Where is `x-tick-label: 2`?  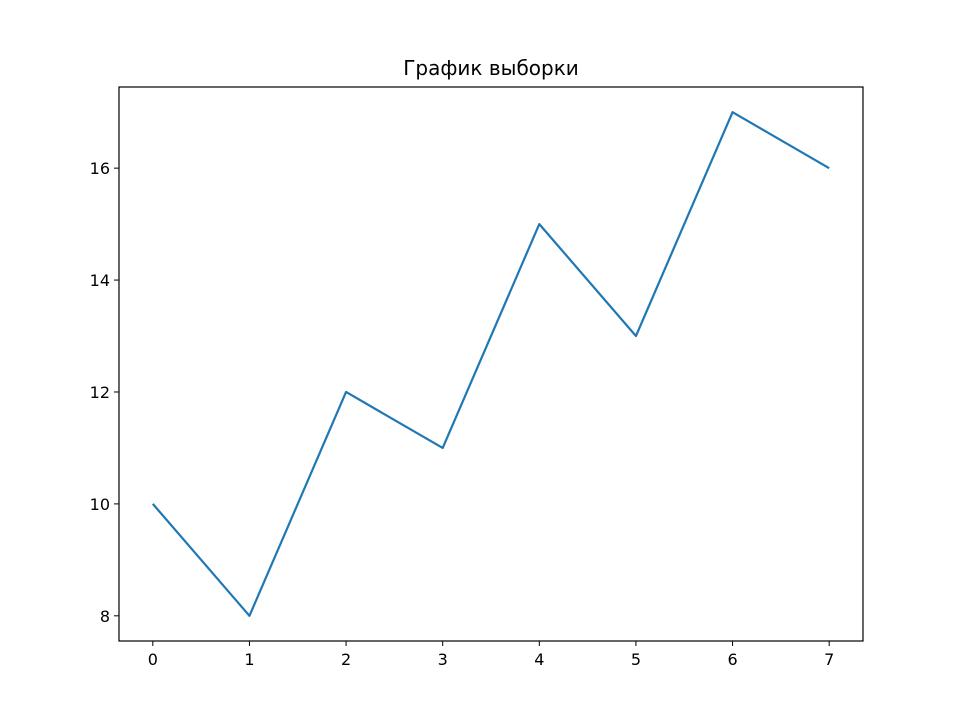
x-tick-label: 2 is located at coordinates (346, 659).